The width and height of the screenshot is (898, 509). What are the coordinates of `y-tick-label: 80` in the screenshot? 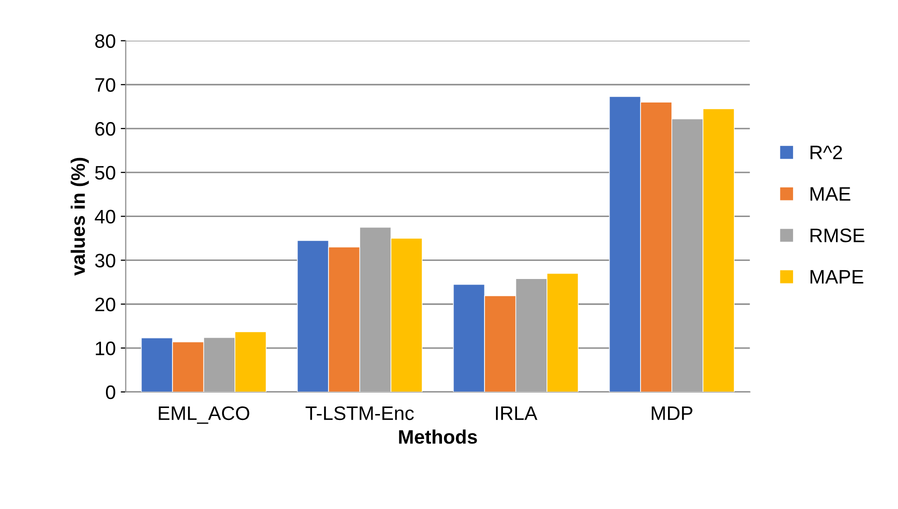 It's located at (105, 41).